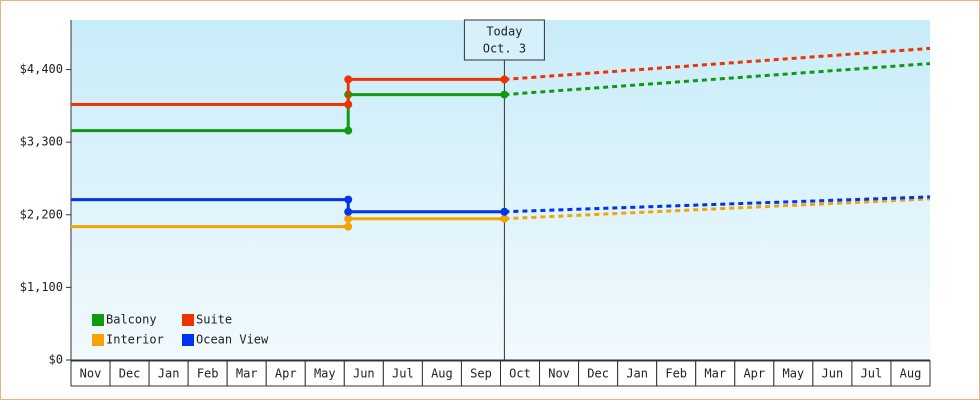 This screenshot has height=400, width=980. What do you see at coordinates (41, 287) in the screenshot?
I see `y-tick-label: $1,100` at bounding box center [41, 287].